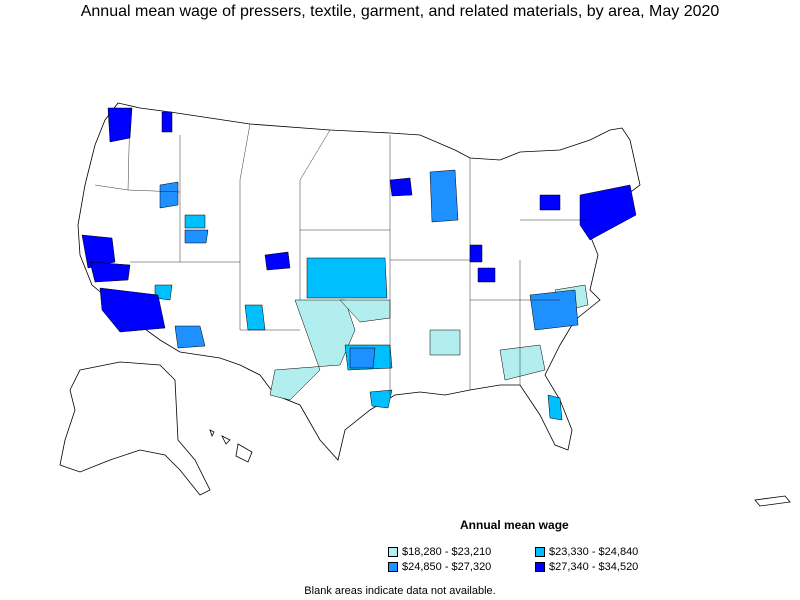 This screenshot has height=600, width=800. I want to click on region-washington, so click(120, 125).